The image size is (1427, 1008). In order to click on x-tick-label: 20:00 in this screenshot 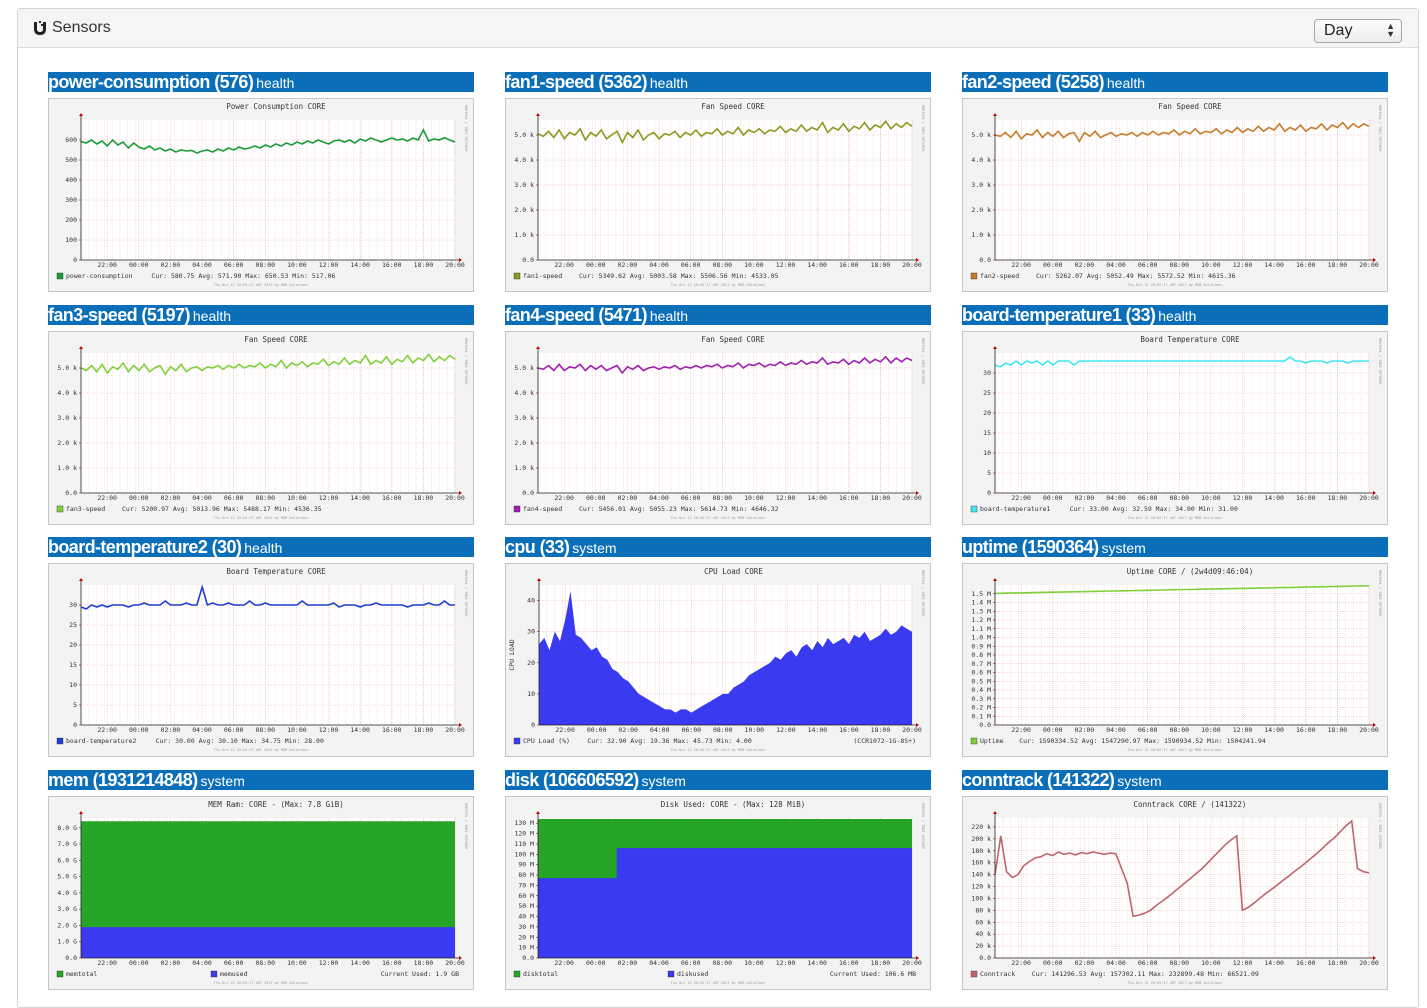, I will do `click(1369, 265)`.